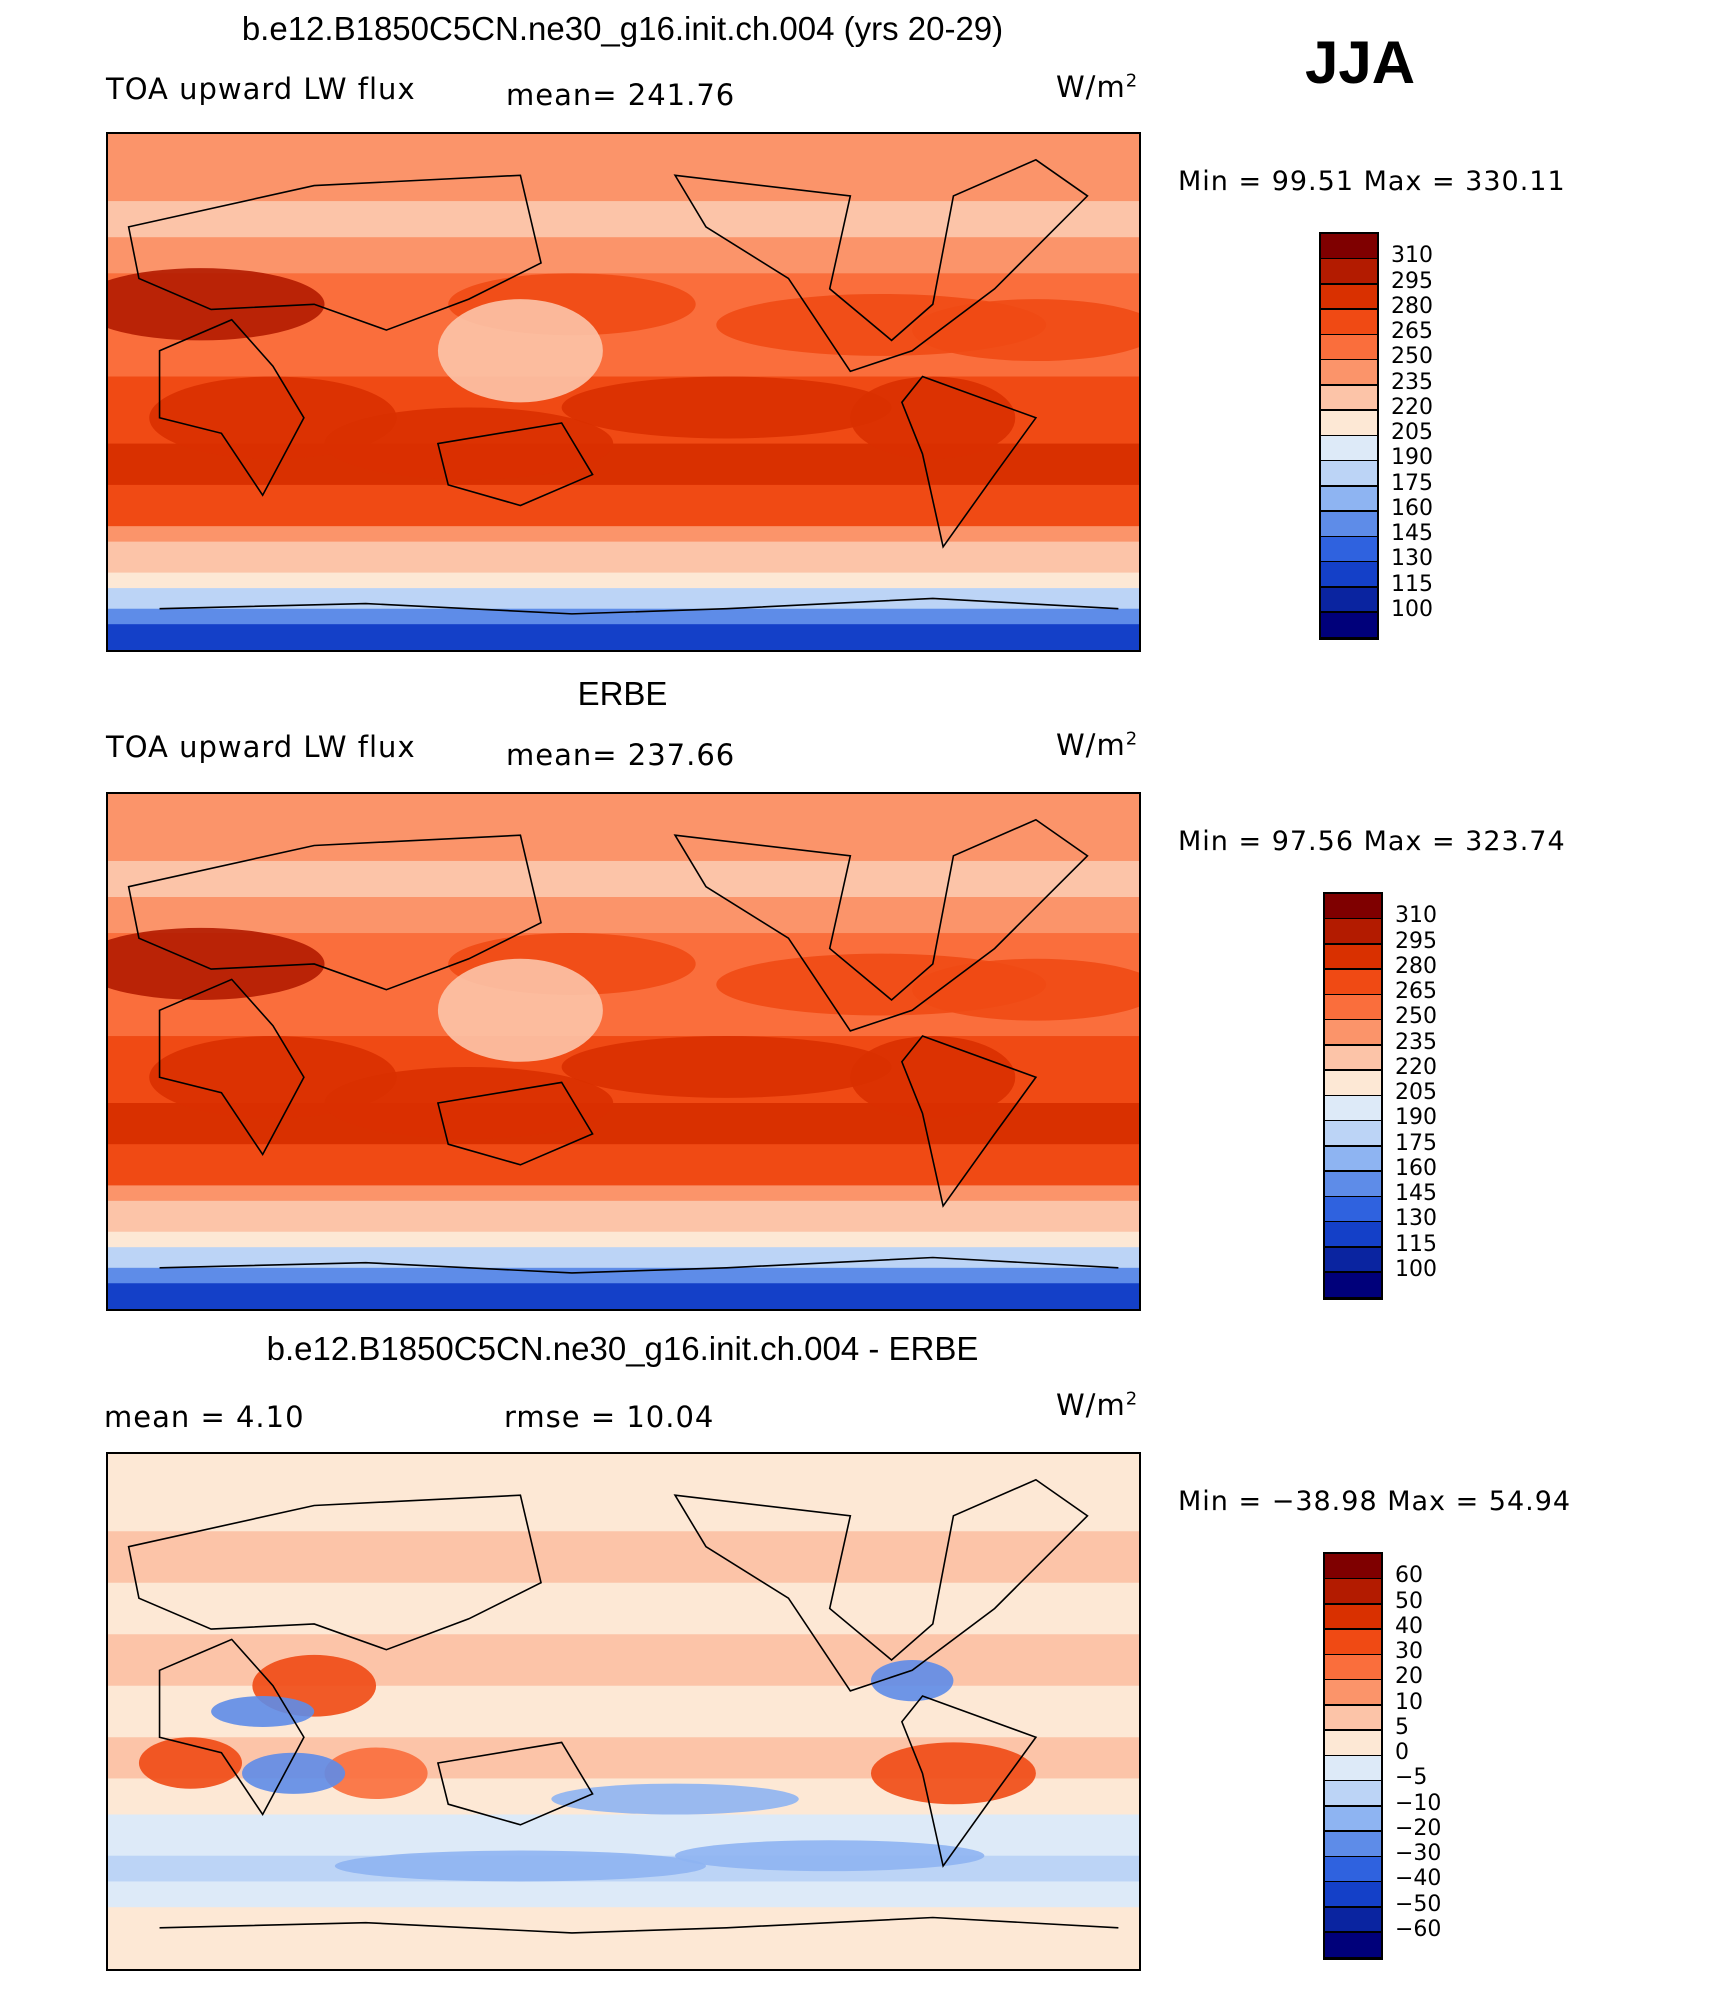 Image resolution: width=1710 pixels, height=1991 pixels. What do you see at coordinates (621, 95) in the screenshot?
I see `panel1-mean-label: mean= 241.76` at bounding box center [621, 95].